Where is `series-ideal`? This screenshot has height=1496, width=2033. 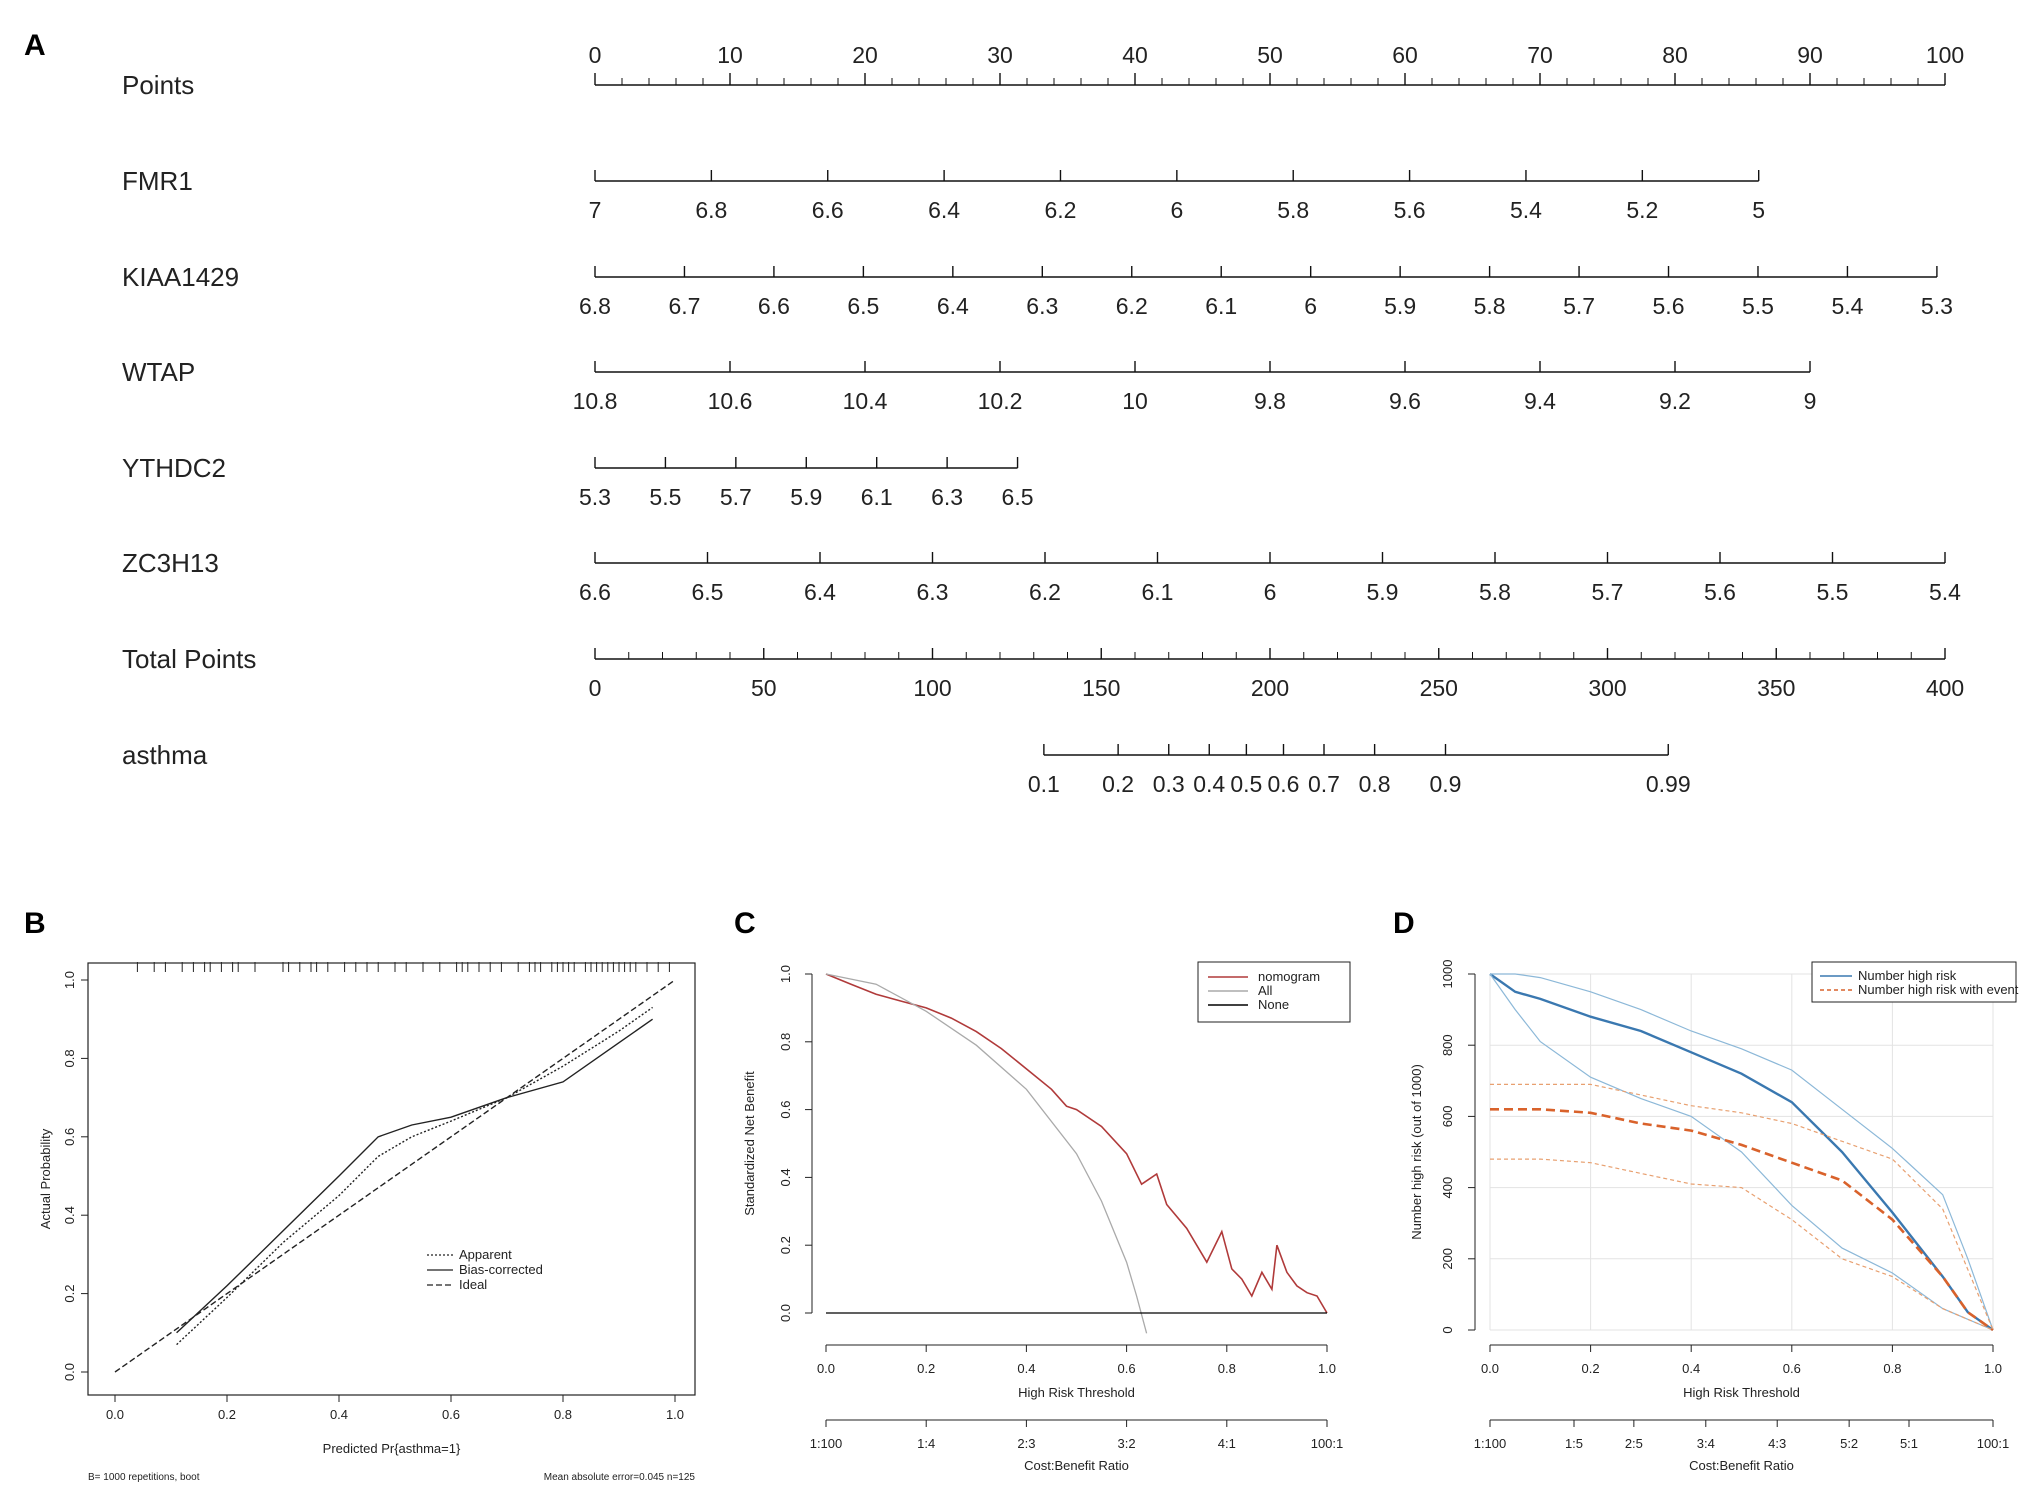 series-ideal is located at coordinates (395, 1176).